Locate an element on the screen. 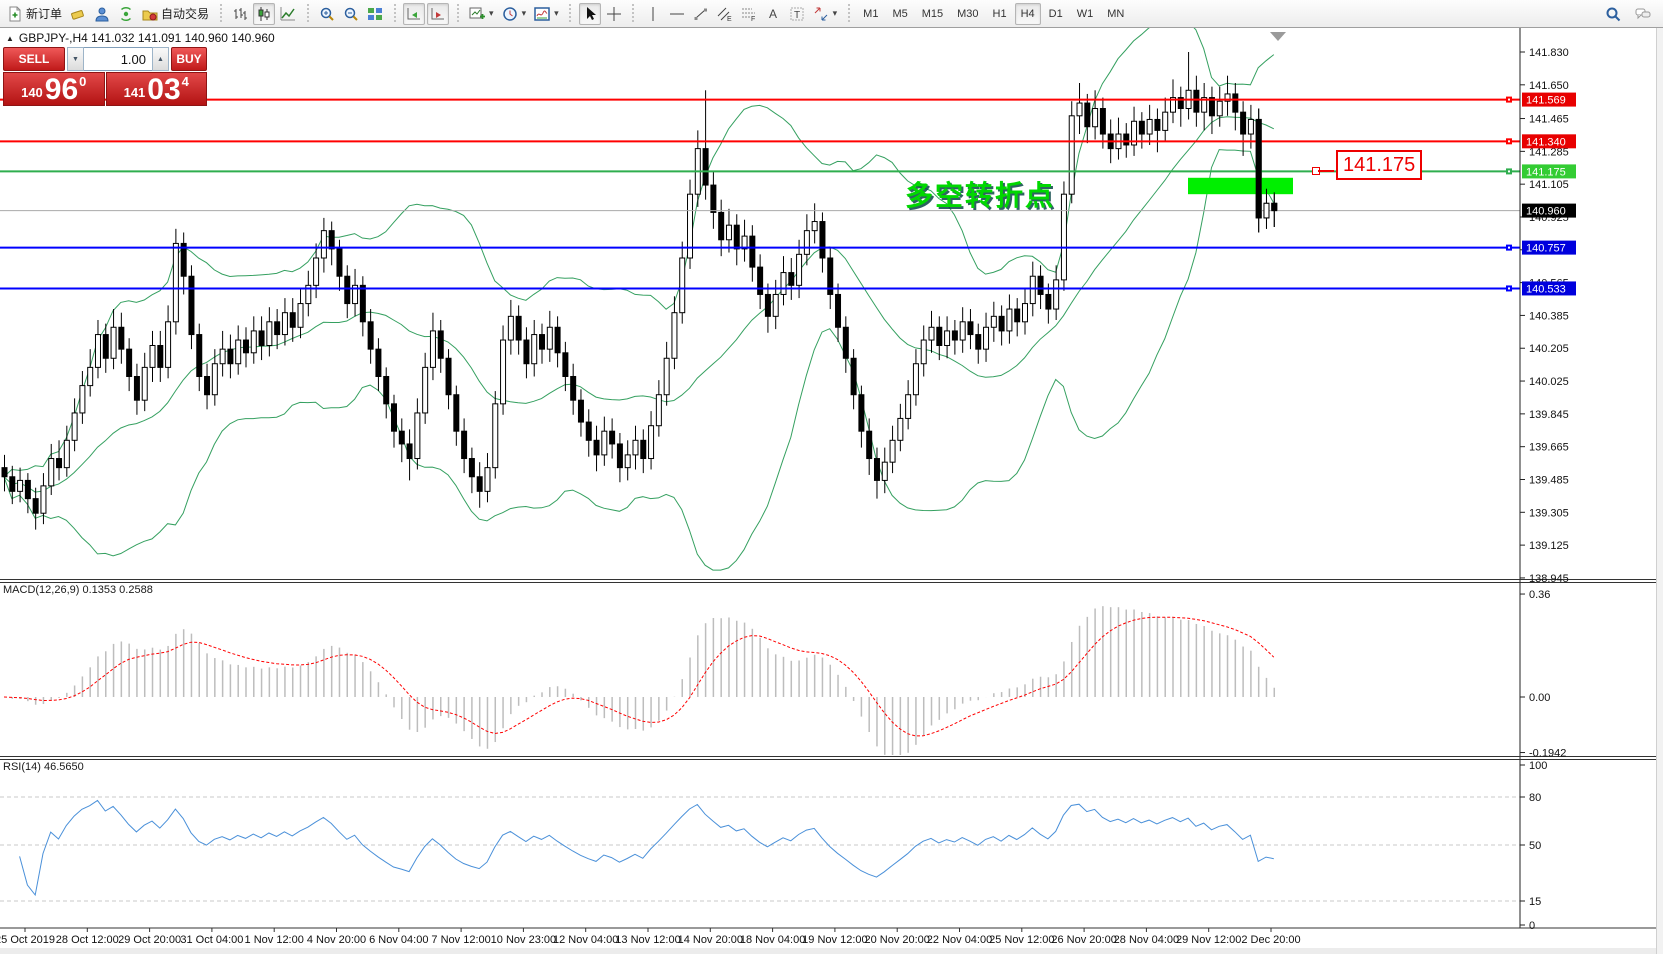  search-icon is located at coordinates (1613, 14).